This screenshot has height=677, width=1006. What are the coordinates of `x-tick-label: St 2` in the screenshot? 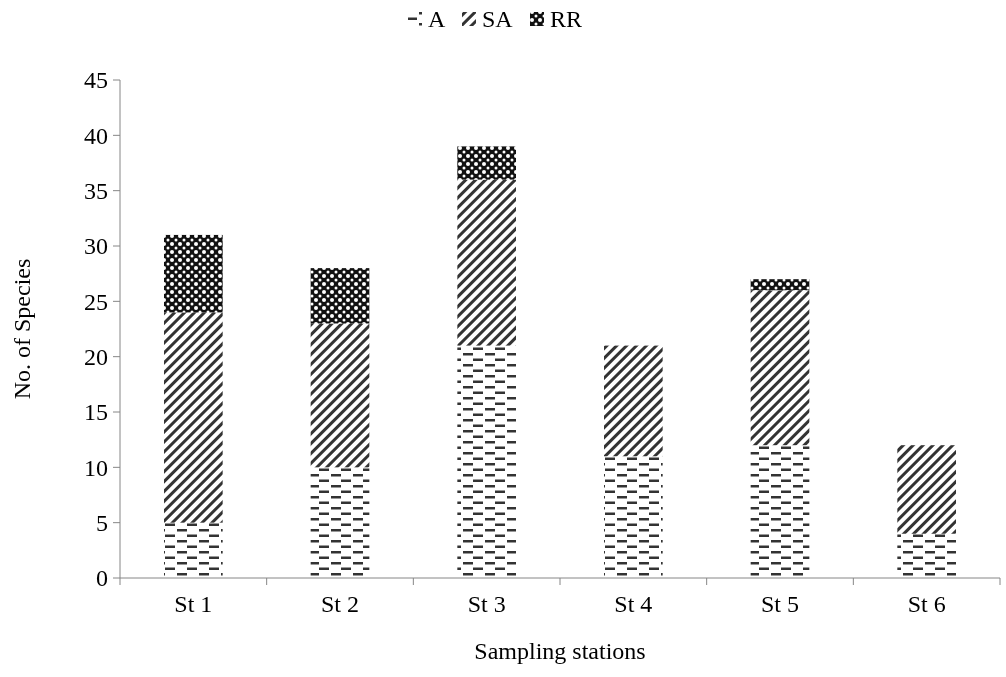 It's located at (340, 604).